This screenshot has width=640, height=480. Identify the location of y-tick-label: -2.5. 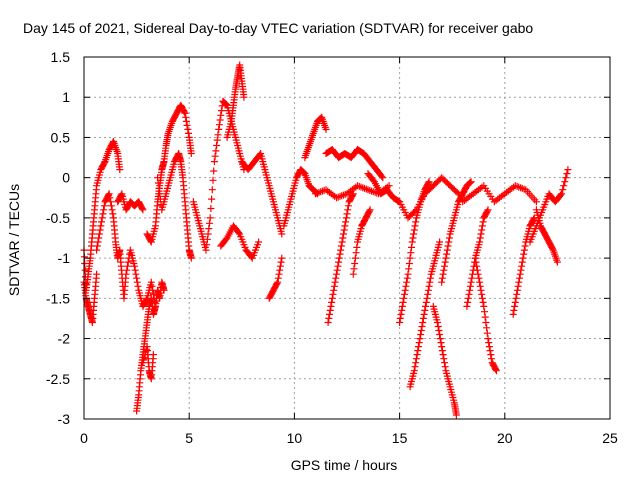
(58, 379).